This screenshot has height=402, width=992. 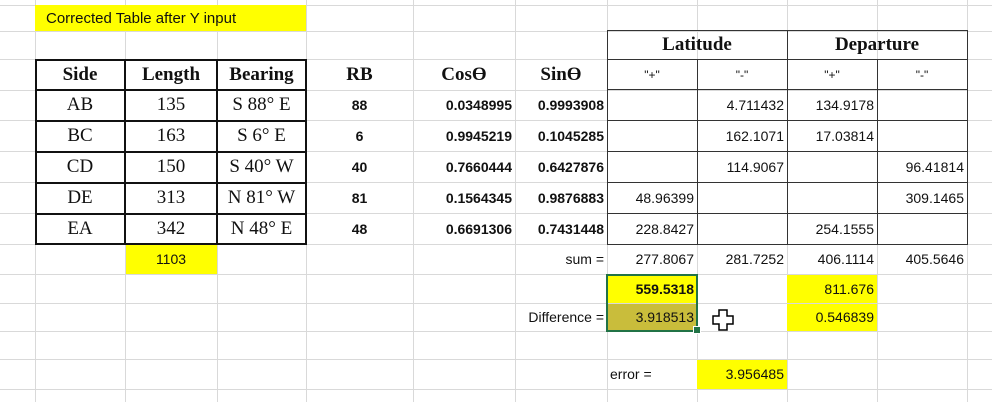 I want to click on dep-difference-highlight, so click(x=832, y=317).